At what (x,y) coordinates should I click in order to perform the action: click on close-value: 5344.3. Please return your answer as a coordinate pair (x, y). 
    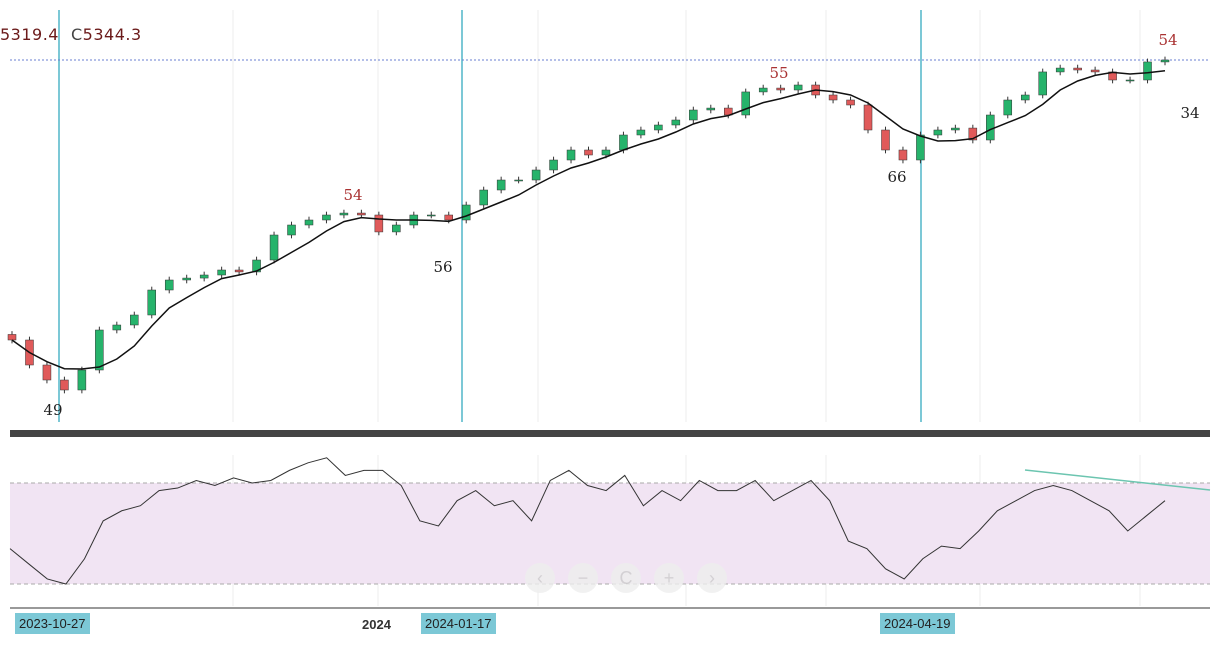
    Looking at the image, I should click on (112, 34).